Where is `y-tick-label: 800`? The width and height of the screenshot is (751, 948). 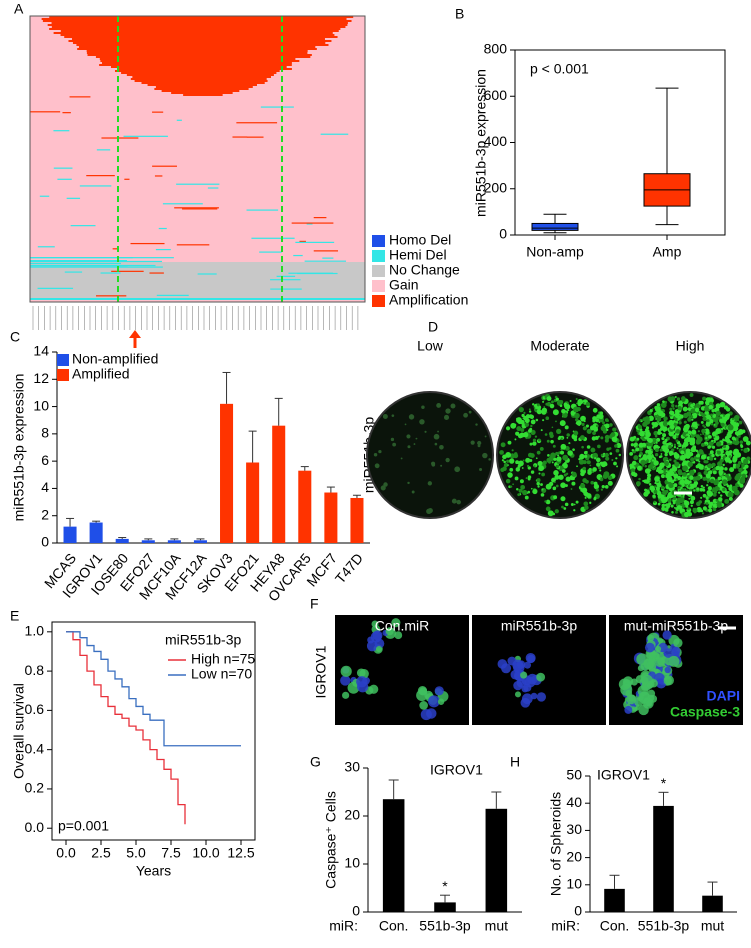 y-tick-label: 800 is located at coordinates (496, 49).